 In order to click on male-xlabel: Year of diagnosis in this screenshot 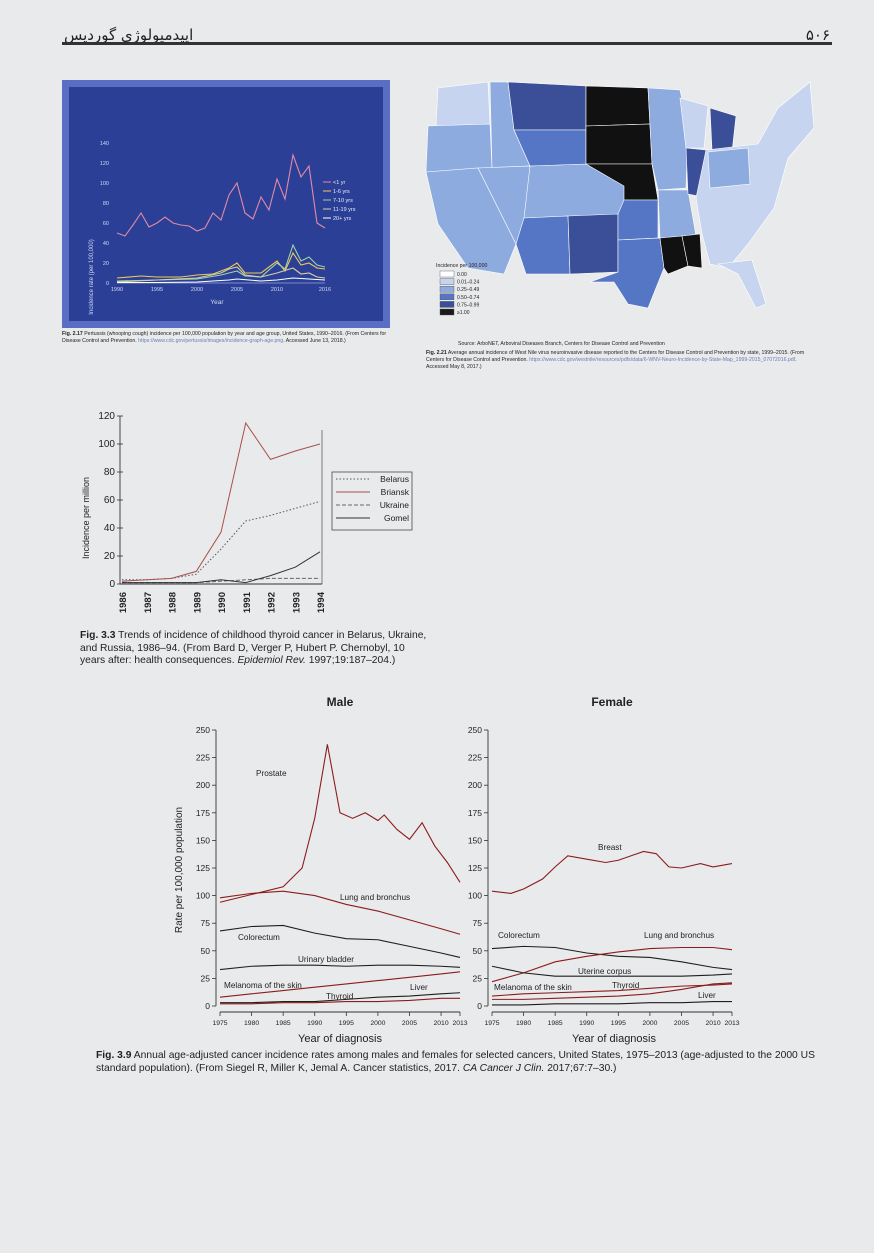, I will do `click(340, 1039)`.